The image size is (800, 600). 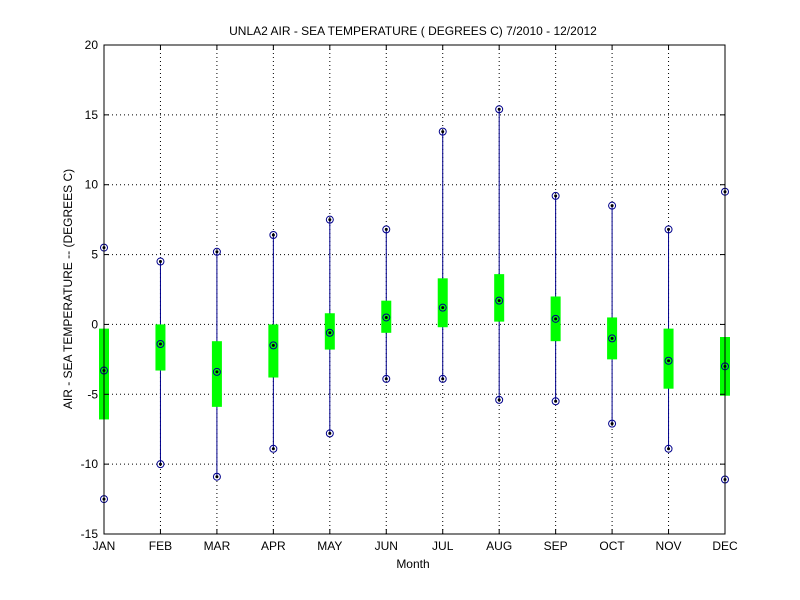 What do you see at coordinates (68, 289) in the screenshot?
I see `y-axis-label: AIR - SEA TEMPERATURE -- (DEGREES C)` at bounding box center [68, 289].